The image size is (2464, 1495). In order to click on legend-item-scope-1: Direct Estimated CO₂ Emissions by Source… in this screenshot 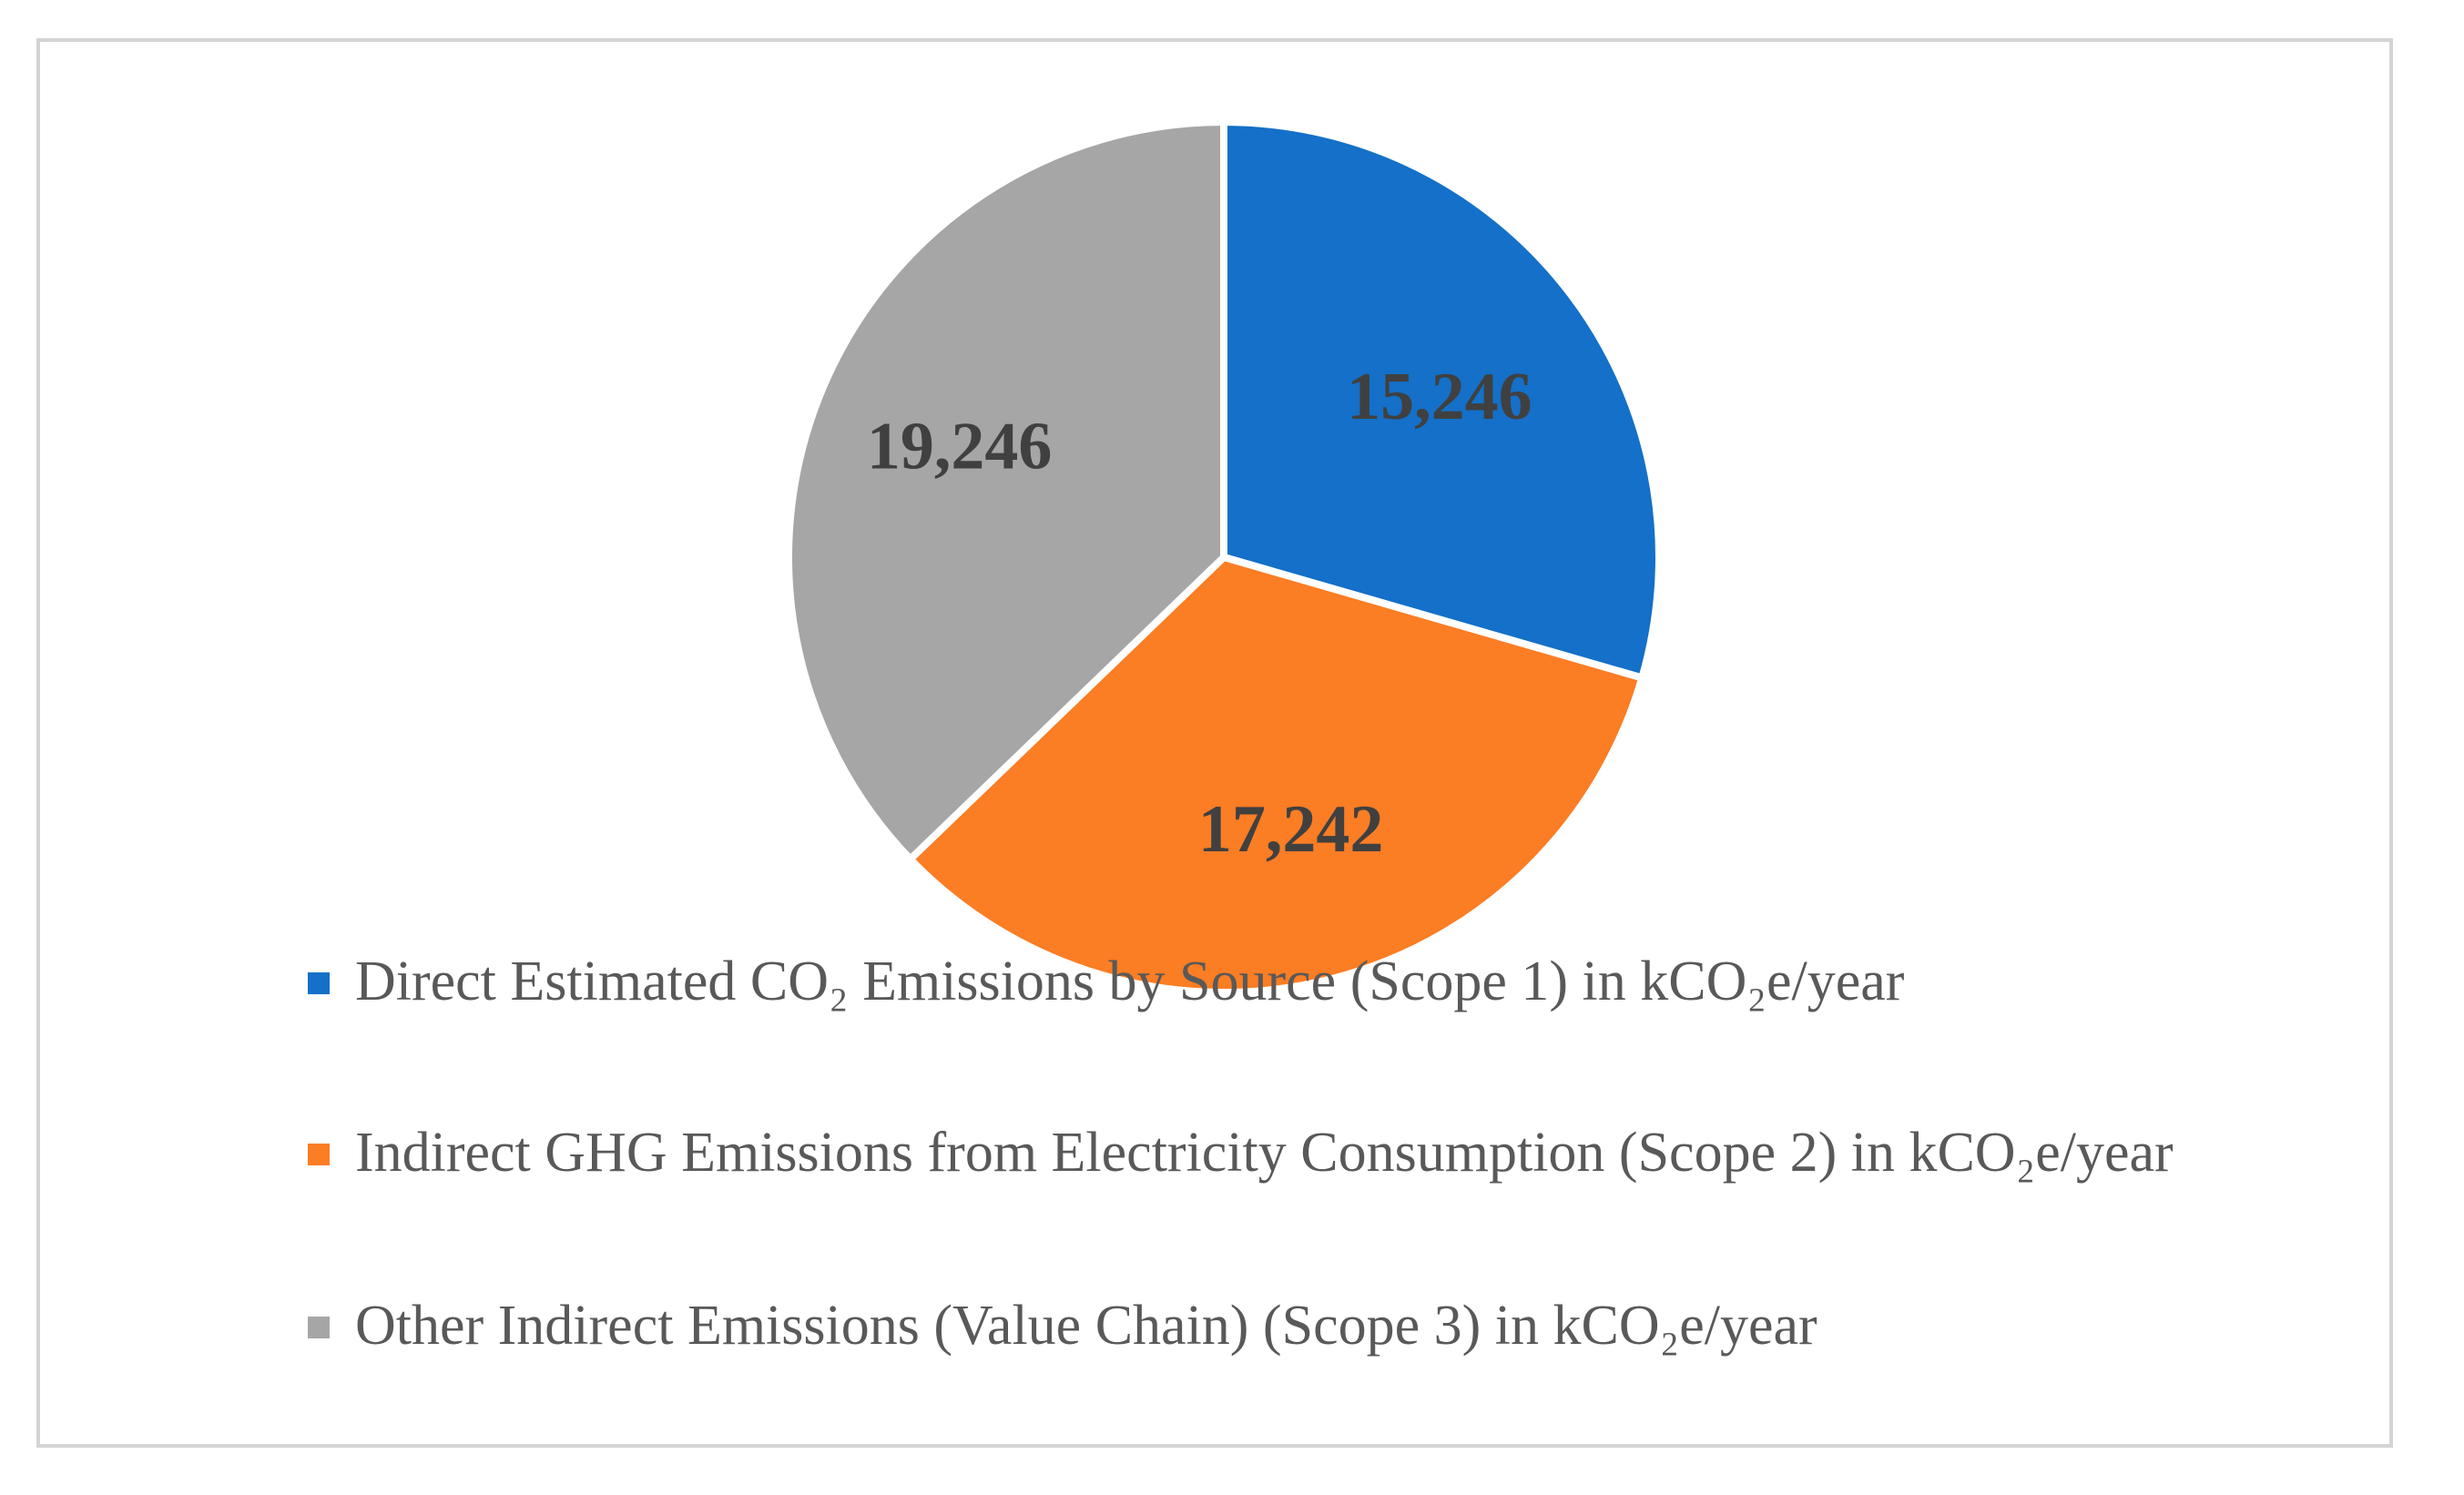, I will do `click(1106, 981)`.